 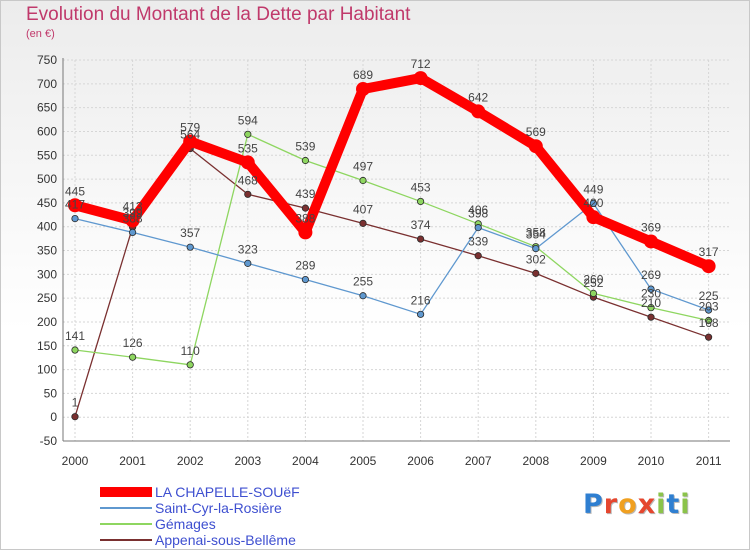 What do you see at coordinates (363, 75) in the screenshot?
I see `data-label: 689` at bounding box center [363, 75].